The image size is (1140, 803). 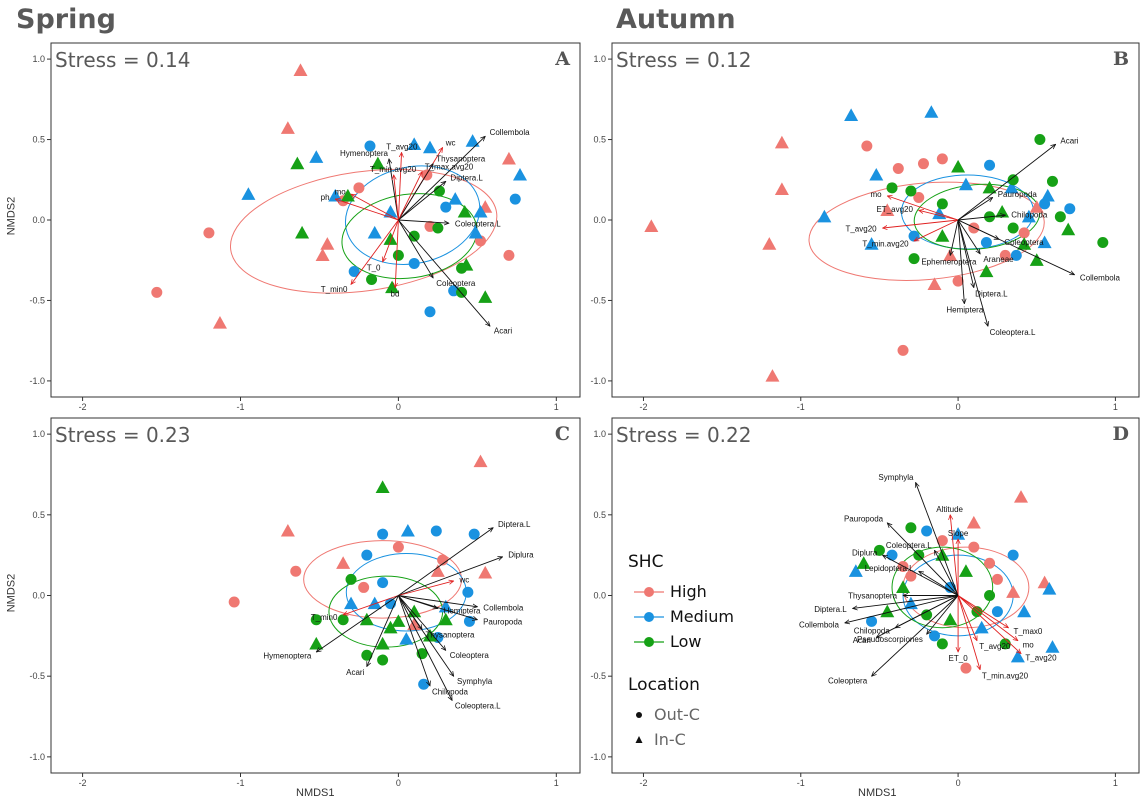 I want to click on y-tick-label: -0.5, so click(x=37, y=300).